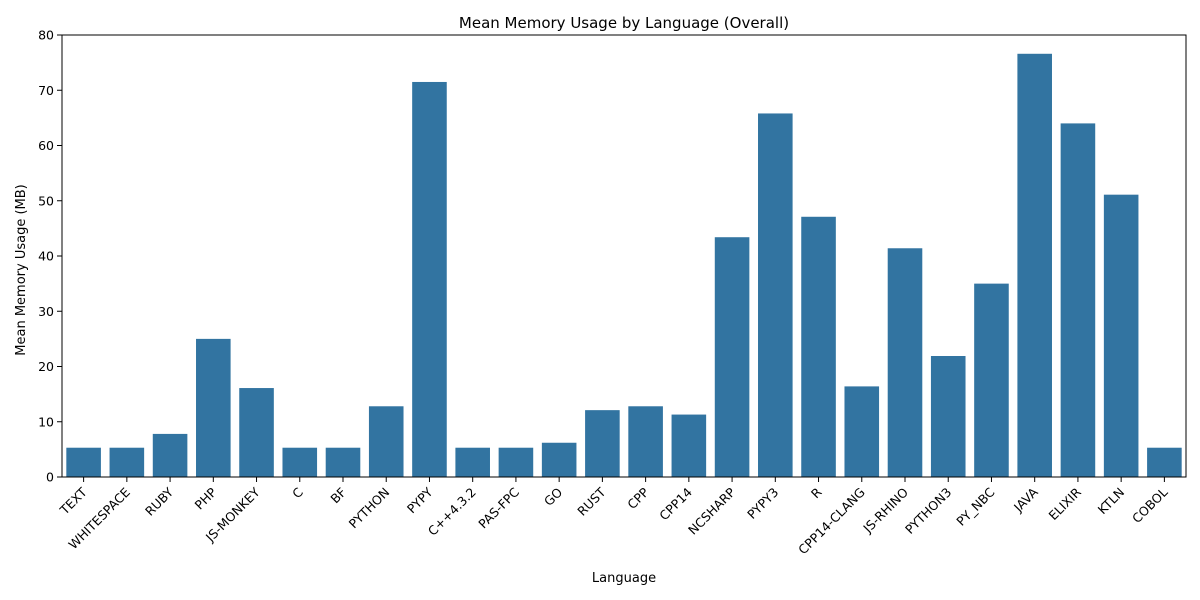  I want to click on bar-go, so click(559, 459).